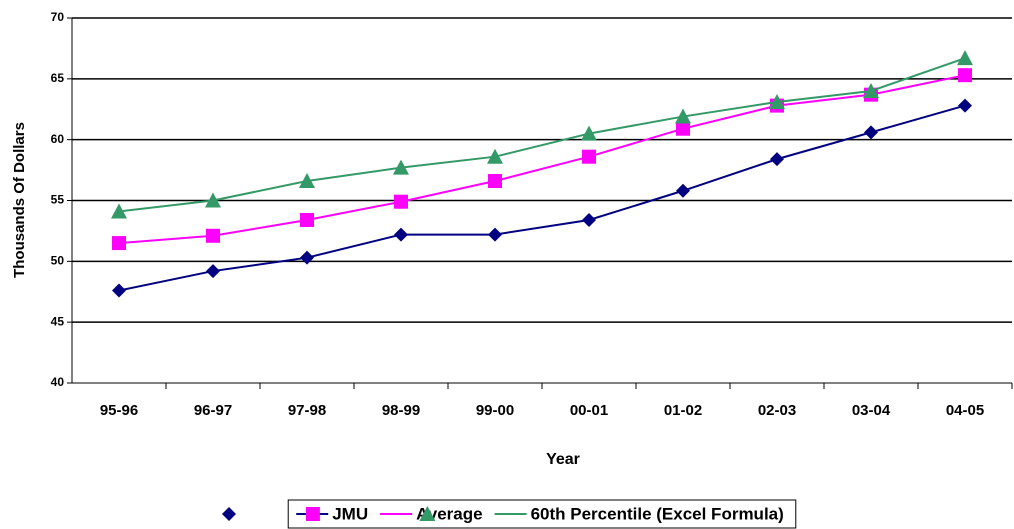  Describe the element at coordinates (657, 513) in the screenshot. I see `legend-label: 60th Percentile (Excel Formula)` at that location.